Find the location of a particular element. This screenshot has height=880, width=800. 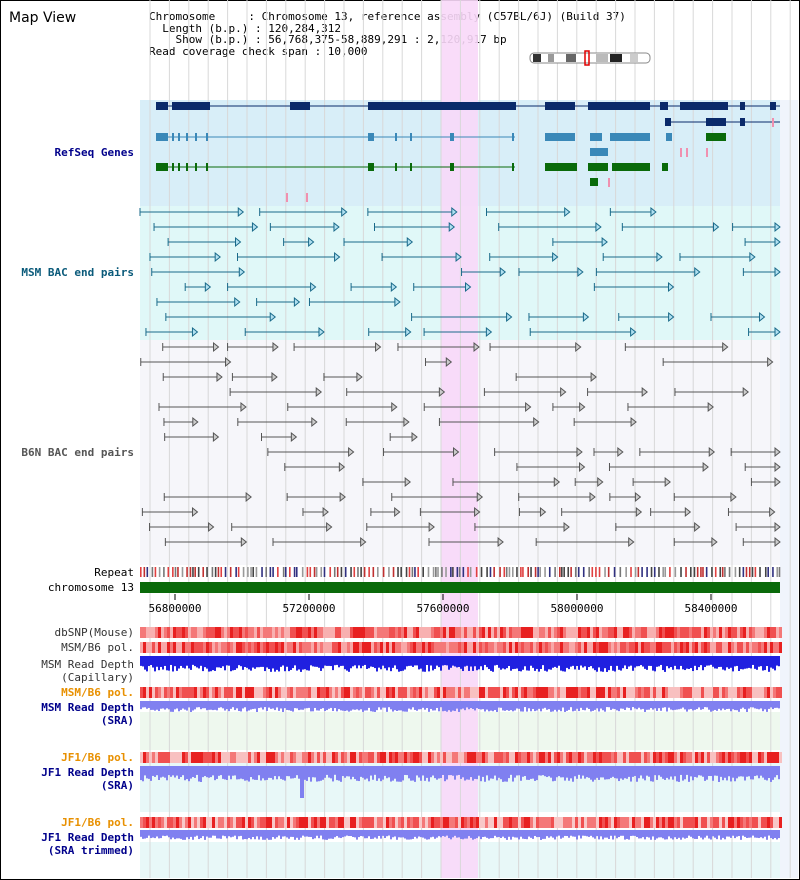

b6n-bac-label: B6N BAC end pairs is located at coordinates (77, 452).